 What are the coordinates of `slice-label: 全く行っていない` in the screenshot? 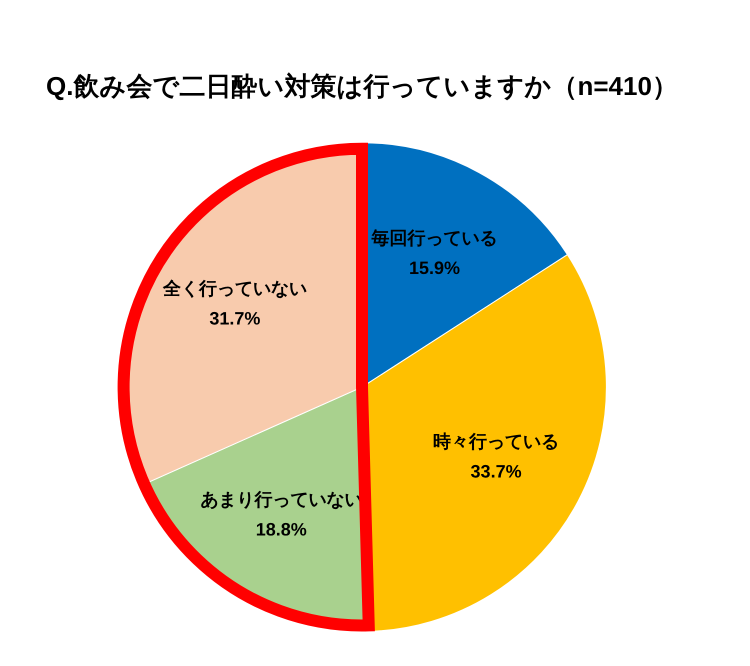 It's located at (234, 288).